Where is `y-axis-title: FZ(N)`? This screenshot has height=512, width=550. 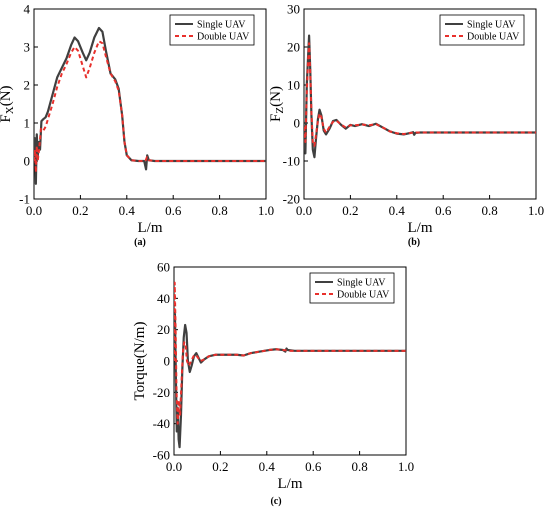
y-axis-title: FZ(N) is located at coordinates (277, 104).